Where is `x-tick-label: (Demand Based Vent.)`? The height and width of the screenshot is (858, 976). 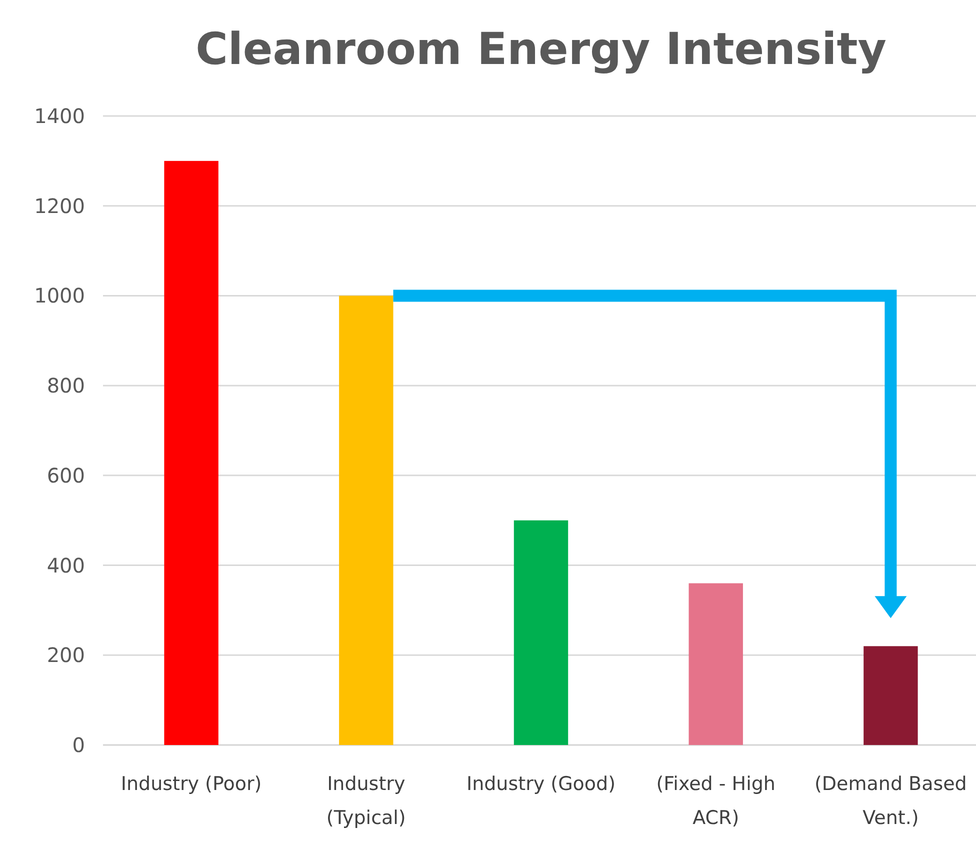
x-tick-label: (Demand Based Vent.) is located at coordinates (890, 801).